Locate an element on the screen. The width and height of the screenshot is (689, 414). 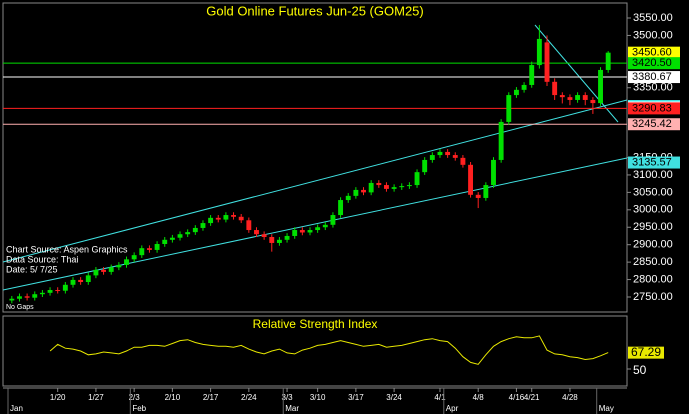
x-tick-label: 4/8 is located at coordinates (479, 397).